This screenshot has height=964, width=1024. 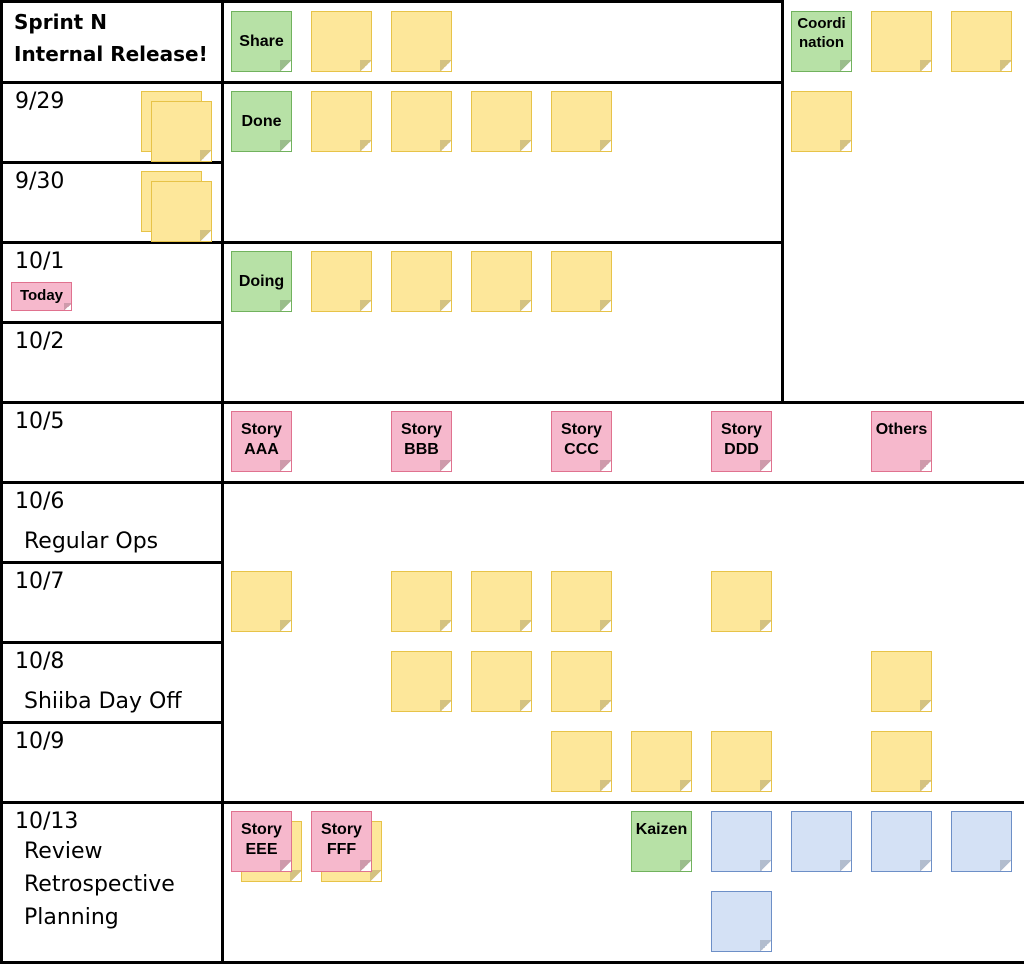 What do you see at coordinates (41, 296) in the screenshot?
I see `today-badge: Today` at bounding box center [41, 296].